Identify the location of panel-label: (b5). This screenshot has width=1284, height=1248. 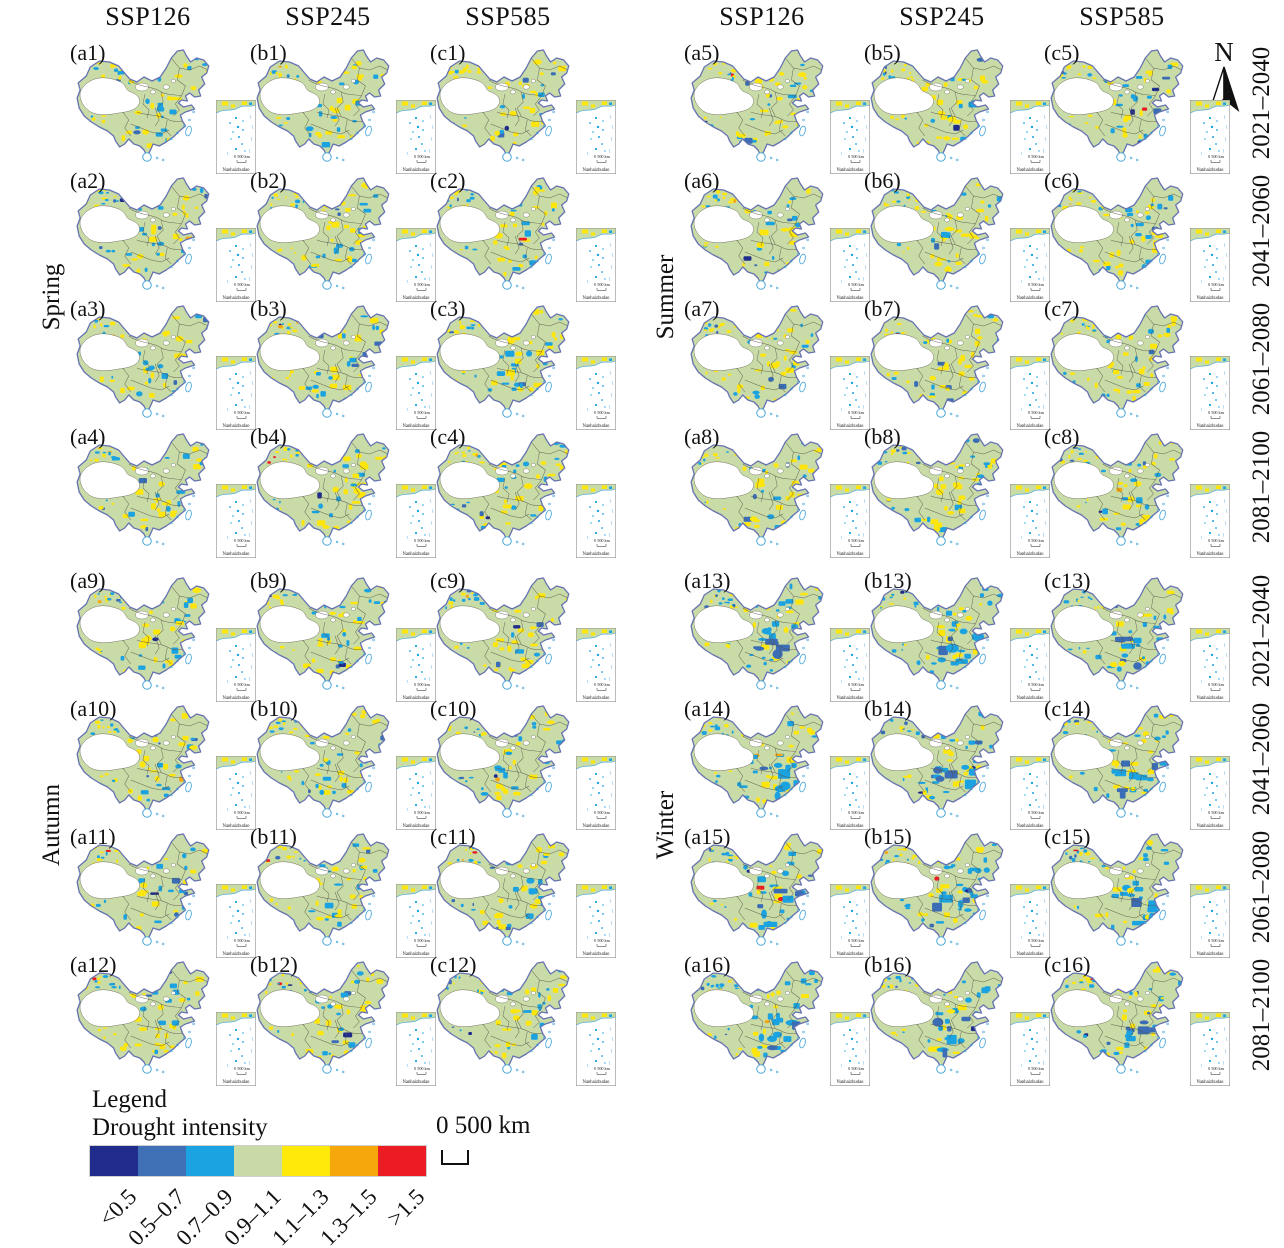
(882, 52).